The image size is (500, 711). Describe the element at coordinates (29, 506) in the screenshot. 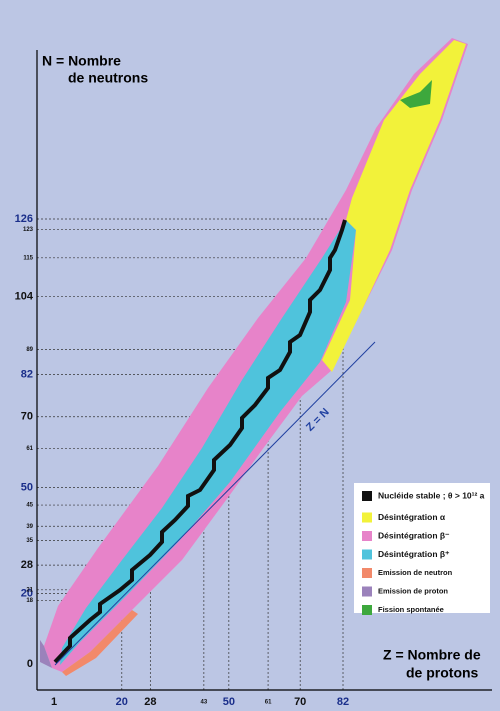

I see `n-tick-label: 45` at that location.